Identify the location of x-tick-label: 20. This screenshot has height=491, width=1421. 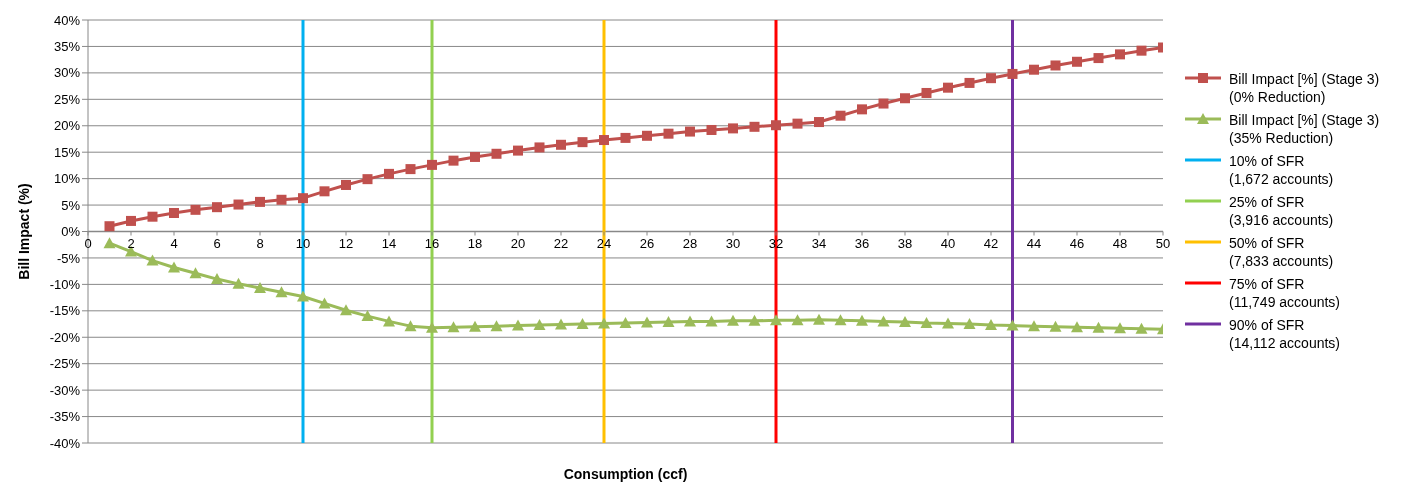
(518, 243).